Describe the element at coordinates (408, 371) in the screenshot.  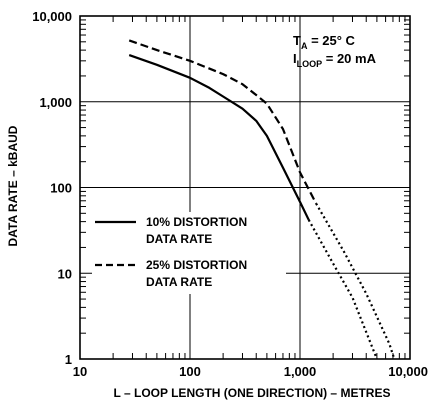
I see `x-tick-label-10000: 10,000` at that location.